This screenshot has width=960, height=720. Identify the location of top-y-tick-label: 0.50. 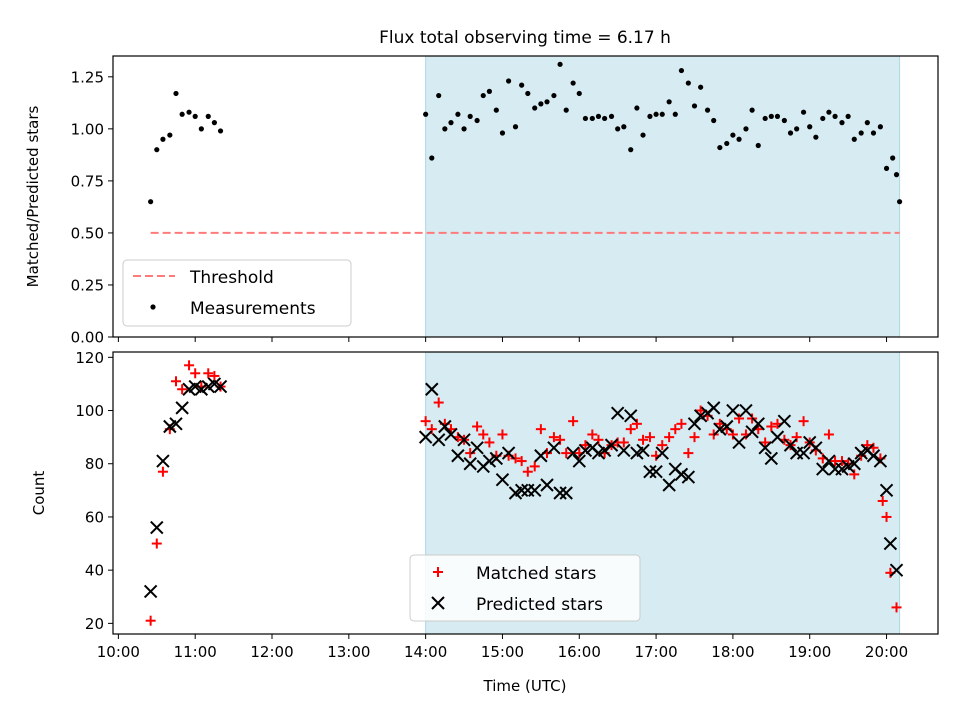
(87, 233).